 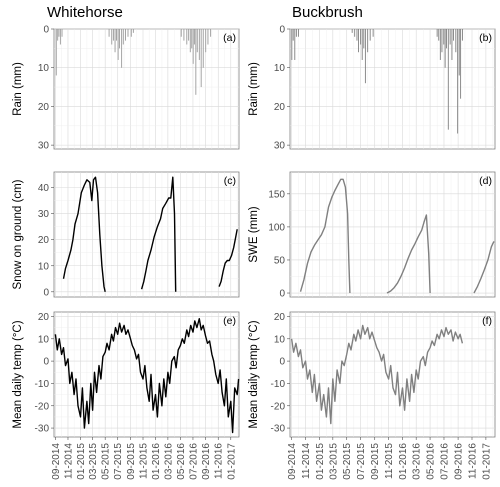 What do you see at coordinates (280, 339) in the screenshot?
I see `panel-f-ytick-label: 10` at bounding box center [280, 339].